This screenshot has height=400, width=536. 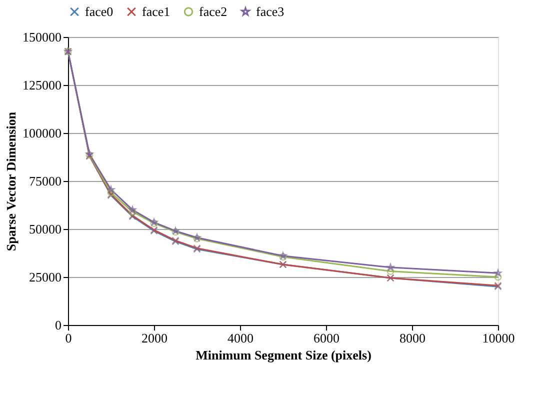 I want to click on x-tick-label: 10000, so click(x=498, y=338).